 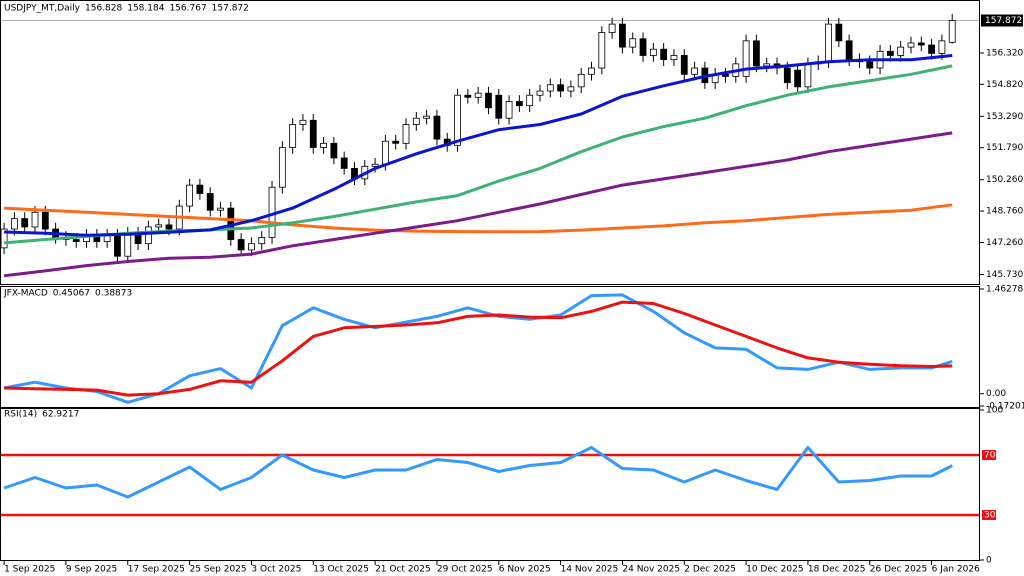 I want to click on indicator-header: 0.38873, so click(x=113, y=294).